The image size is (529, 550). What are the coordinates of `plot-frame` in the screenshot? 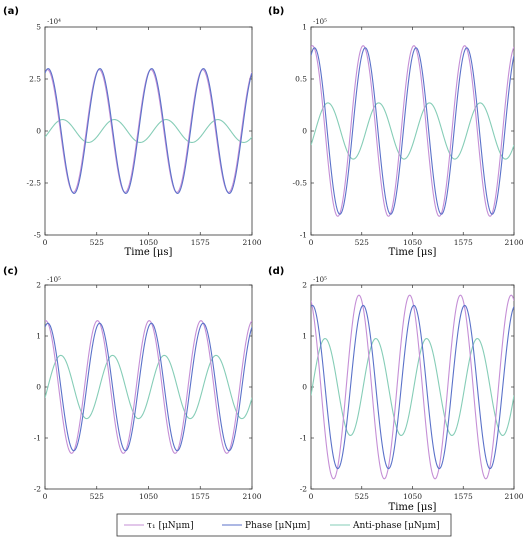 It's located at (148, 387).